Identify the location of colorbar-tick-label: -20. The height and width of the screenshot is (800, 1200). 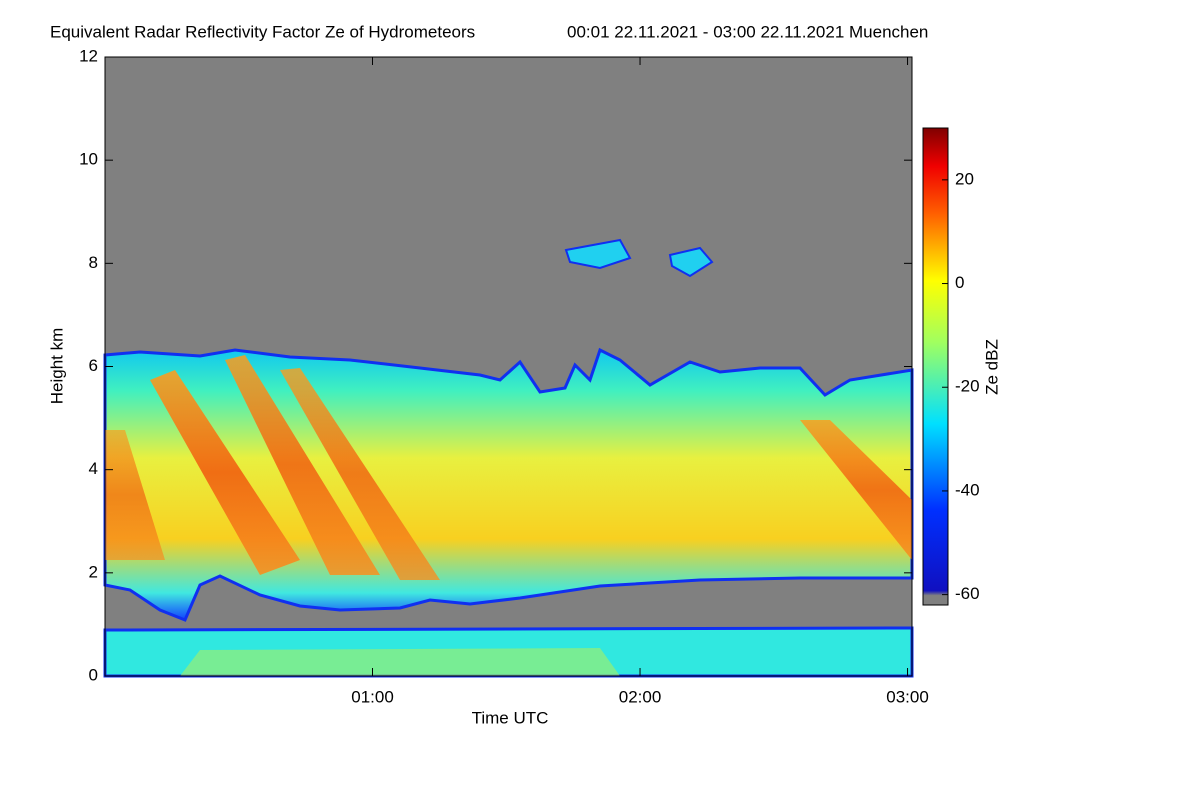
(967, 386).